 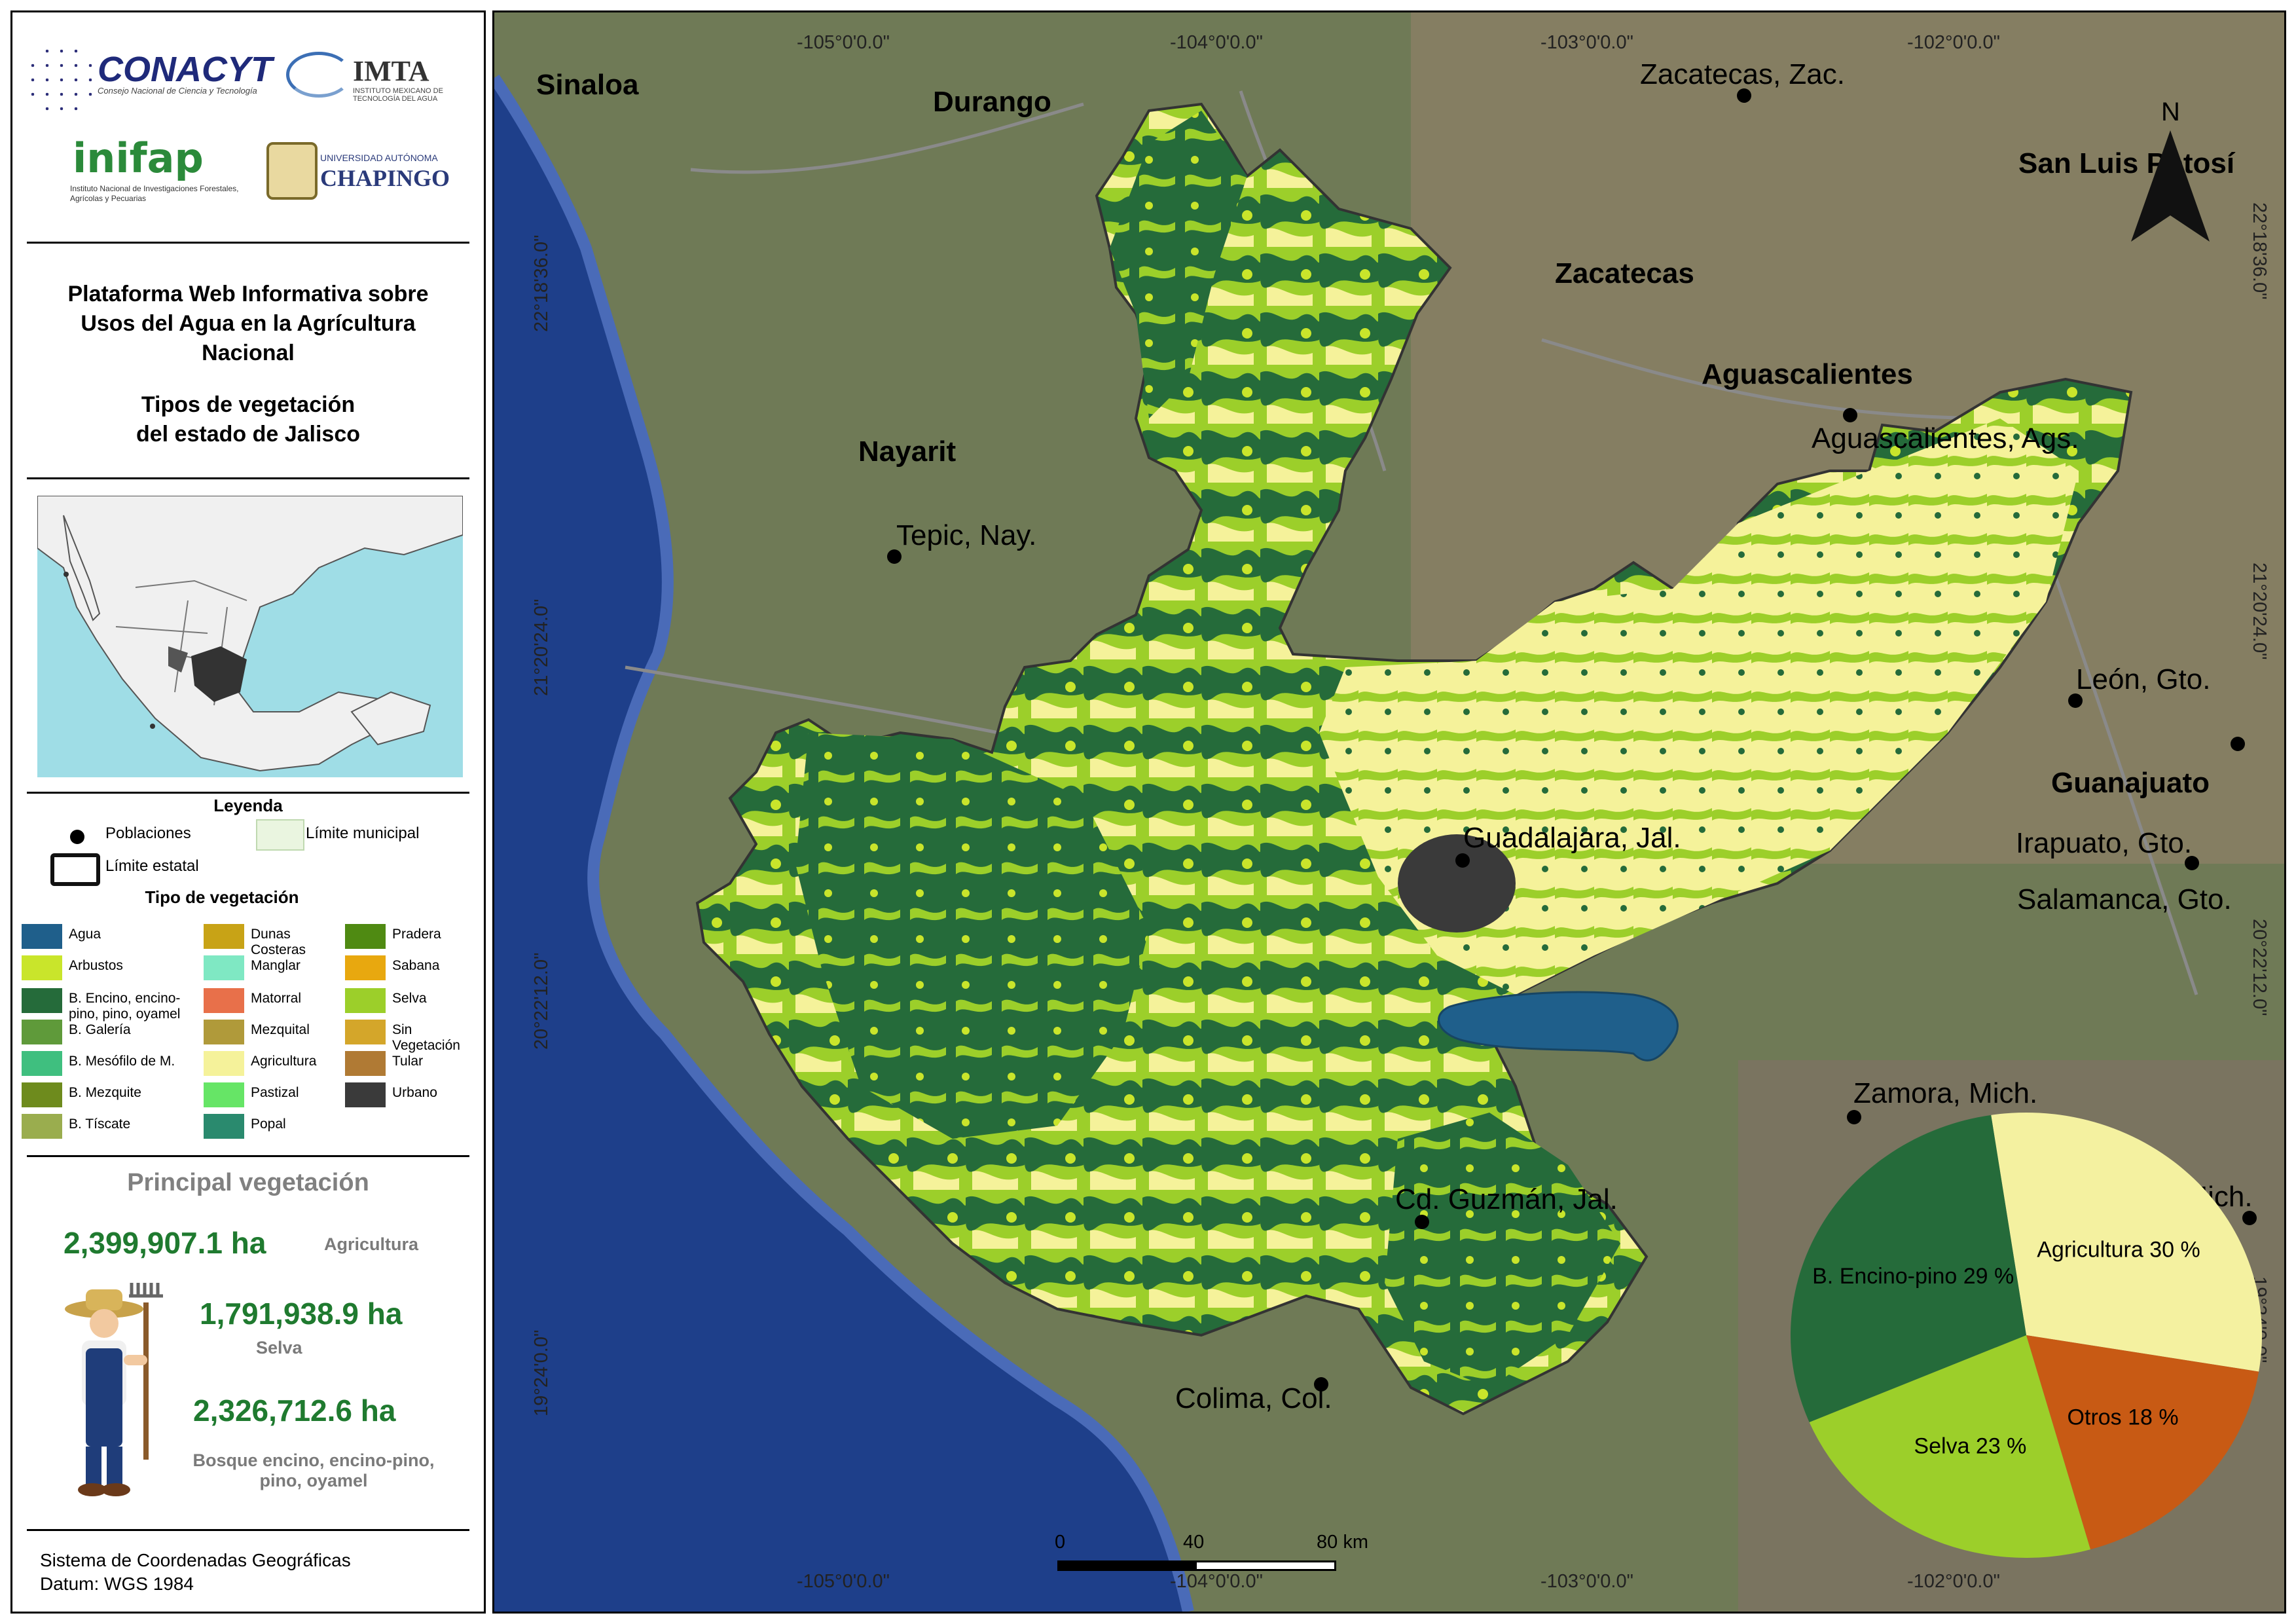 I want to click on conacyt-subtitle: Consejo Nacional de Ciencia y Tecnología, so click(x=177, y=91).